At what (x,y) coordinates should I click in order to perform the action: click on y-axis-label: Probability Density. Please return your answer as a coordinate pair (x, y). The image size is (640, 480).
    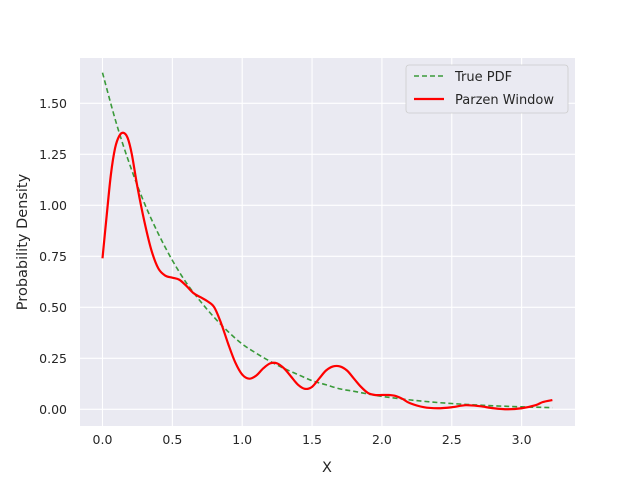
    Looking at the image, I should click on (23, 241).